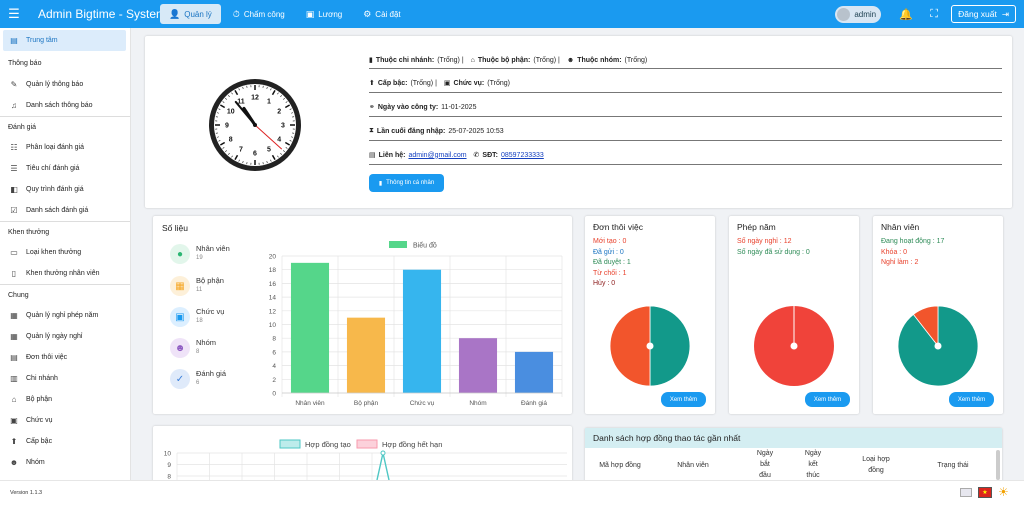 The width and height of the screenshot is (1024, 506). What do you see at coordinates (858, 14) in the screenshot?
I see `user-menu: admin` at bounding box center [858, 14].